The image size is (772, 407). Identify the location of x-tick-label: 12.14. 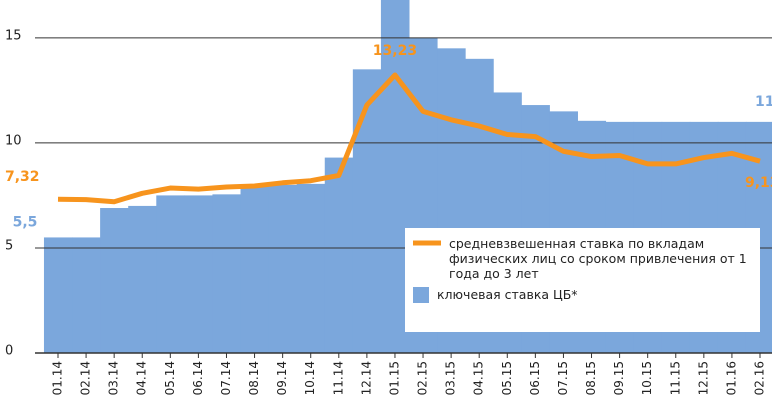
(366, 378).